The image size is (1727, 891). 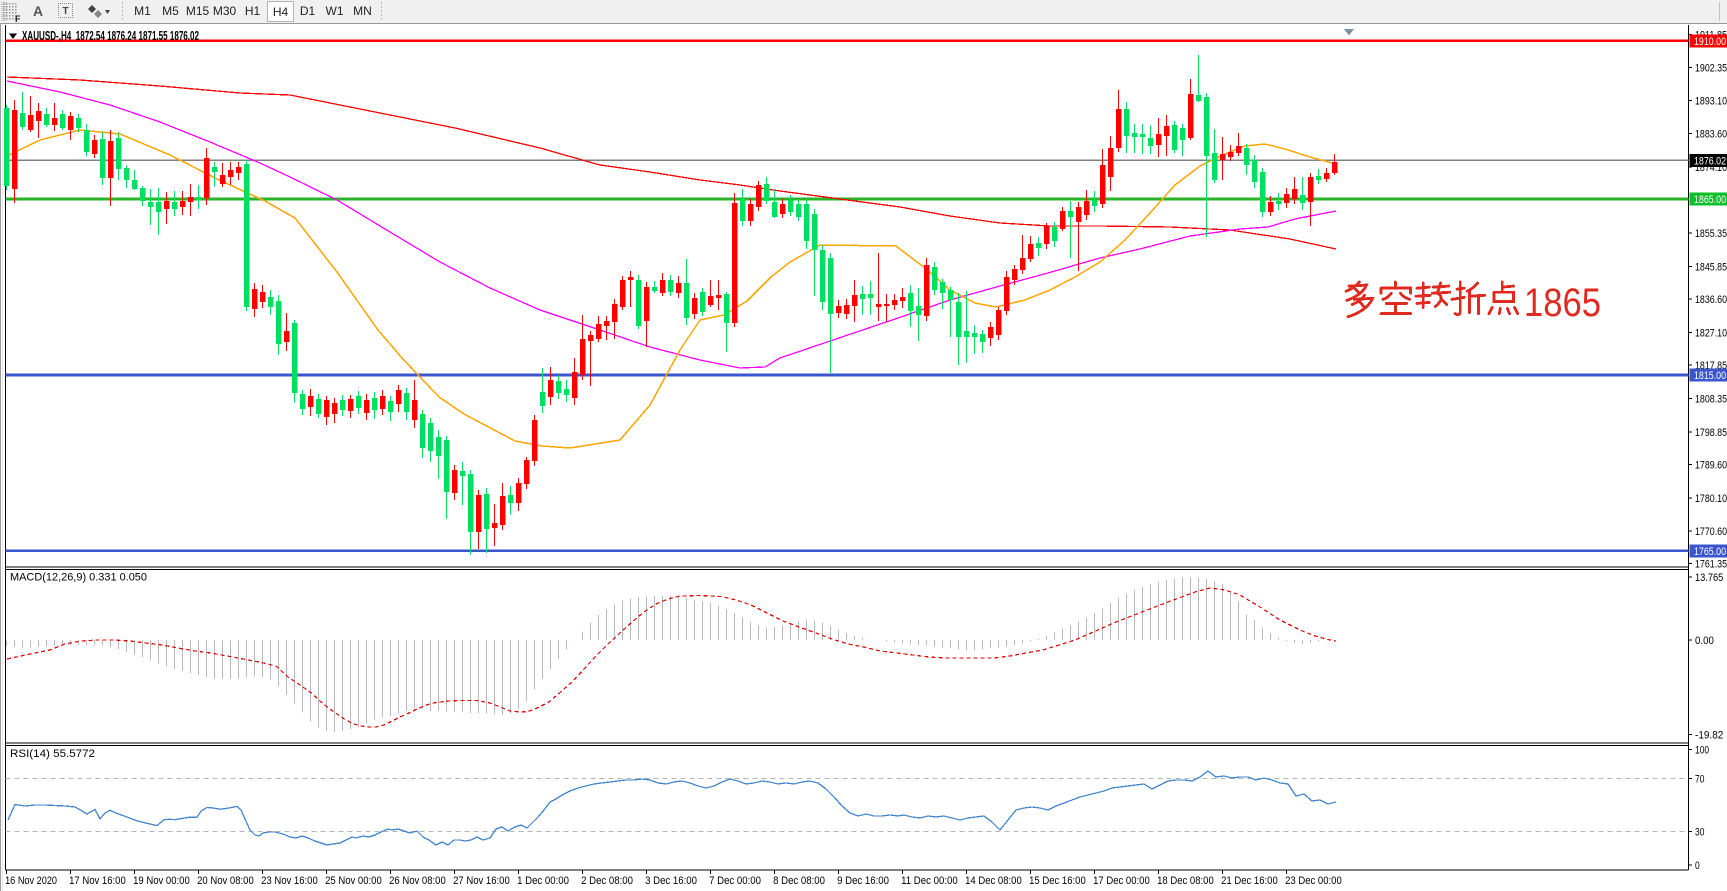 I want to click on svg-text: 25 Nov 00:00, so click(x=353, y=881).